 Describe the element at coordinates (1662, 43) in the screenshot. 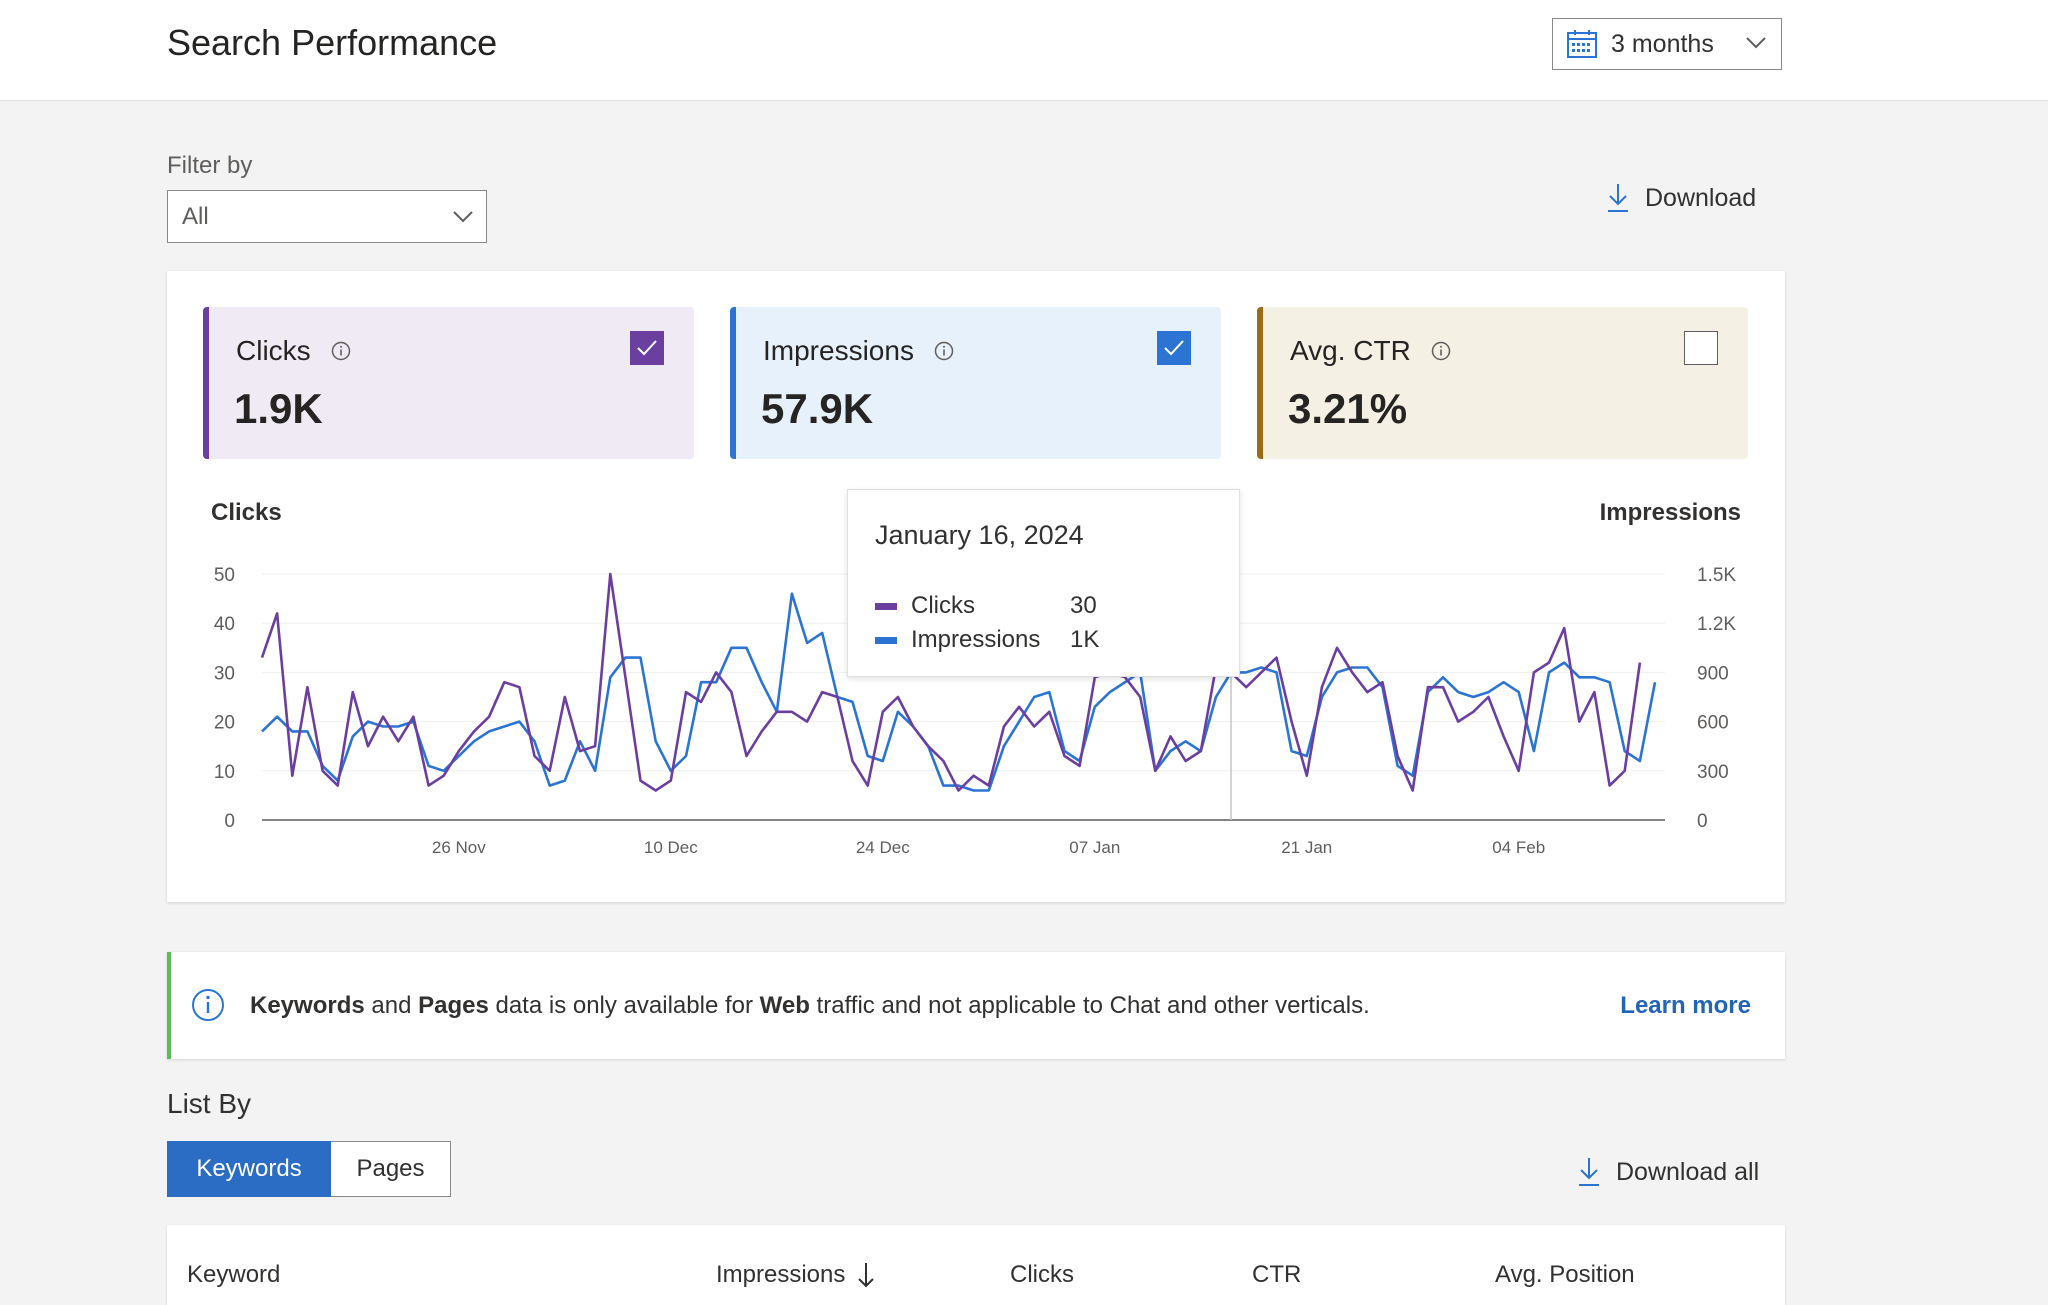

I see `date-range-value: 3 months` at that location.